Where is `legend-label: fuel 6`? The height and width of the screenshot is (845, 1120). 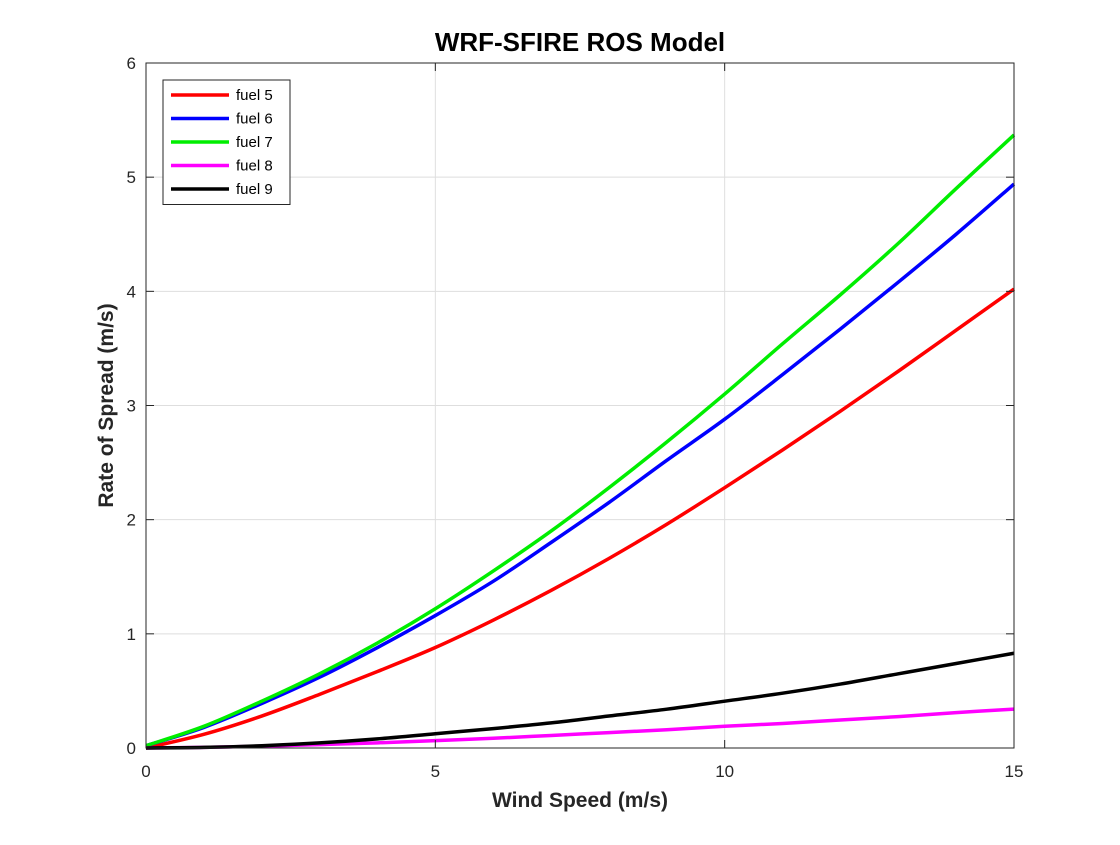 legend-label: fuel 6 is located at coordinates (254, 119).